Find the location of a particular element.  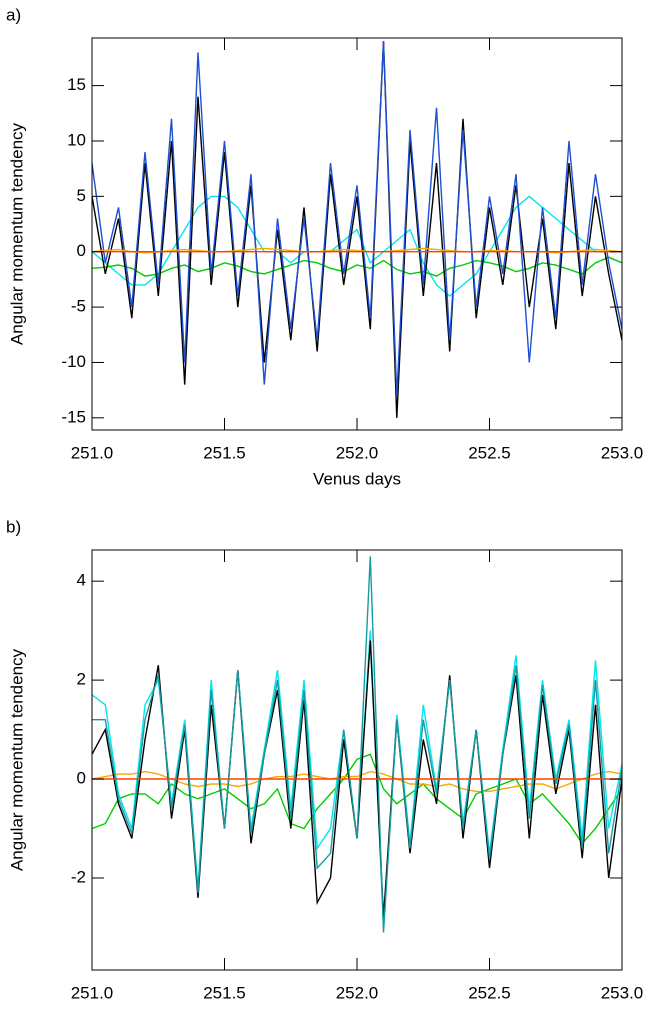

y-tick-label: 2 is located at coordinates (81, 679).